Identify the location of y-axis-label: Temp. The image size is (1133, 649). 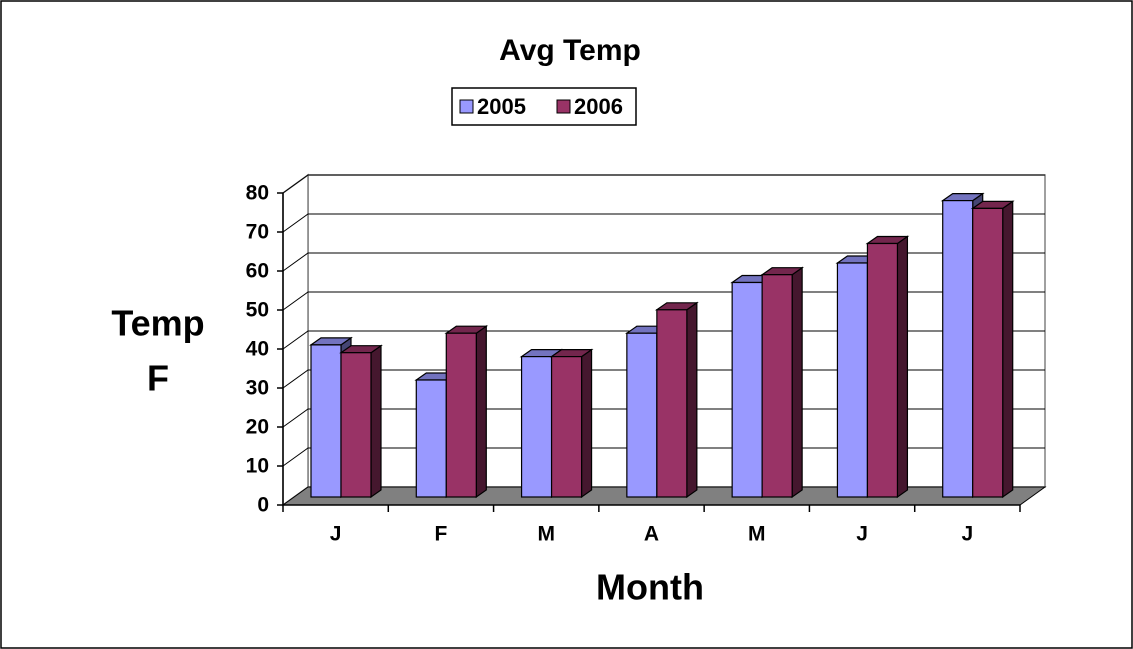
(157, 323).